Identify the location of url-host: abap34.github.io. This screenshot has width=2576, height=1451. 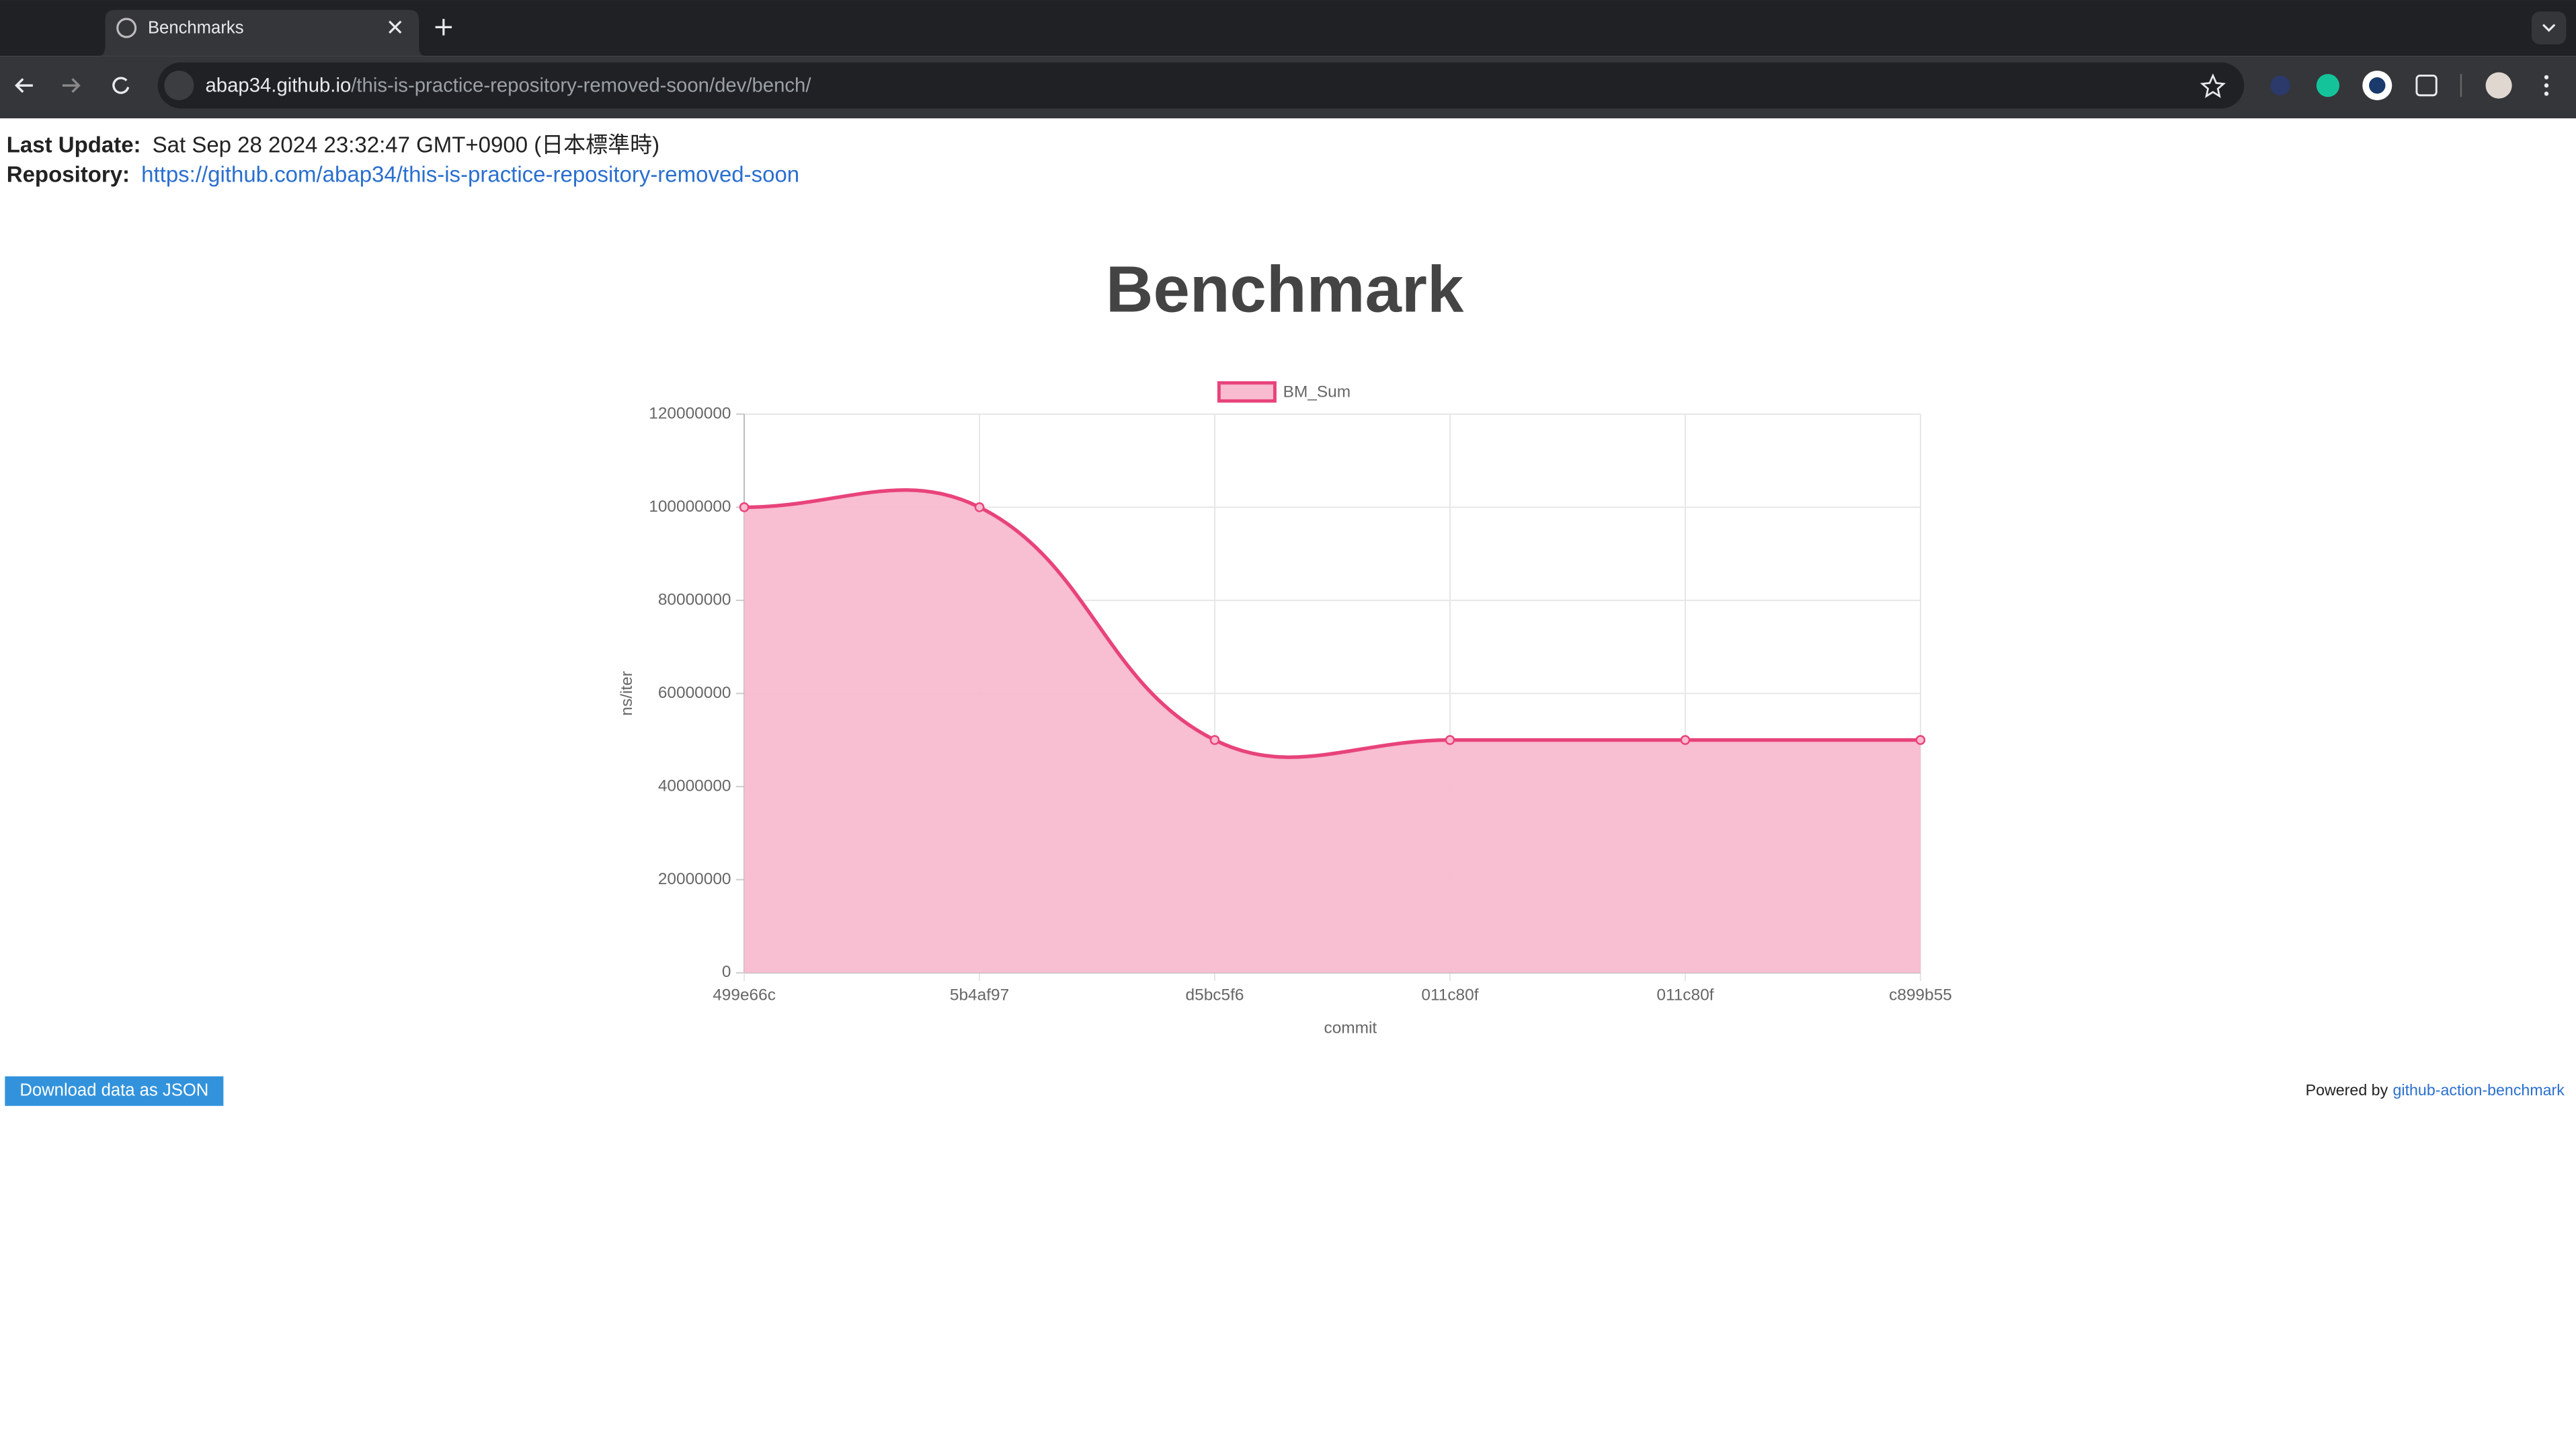
(278, 85).